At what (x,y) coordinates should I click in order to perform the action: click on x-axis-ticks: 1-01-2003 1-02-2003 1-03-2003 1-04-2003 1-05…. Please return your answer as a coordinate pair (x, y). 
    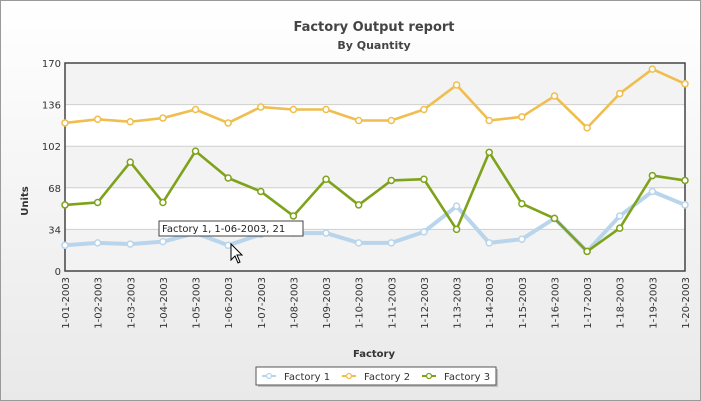
    Looking at the image, I should click on (376, 303).